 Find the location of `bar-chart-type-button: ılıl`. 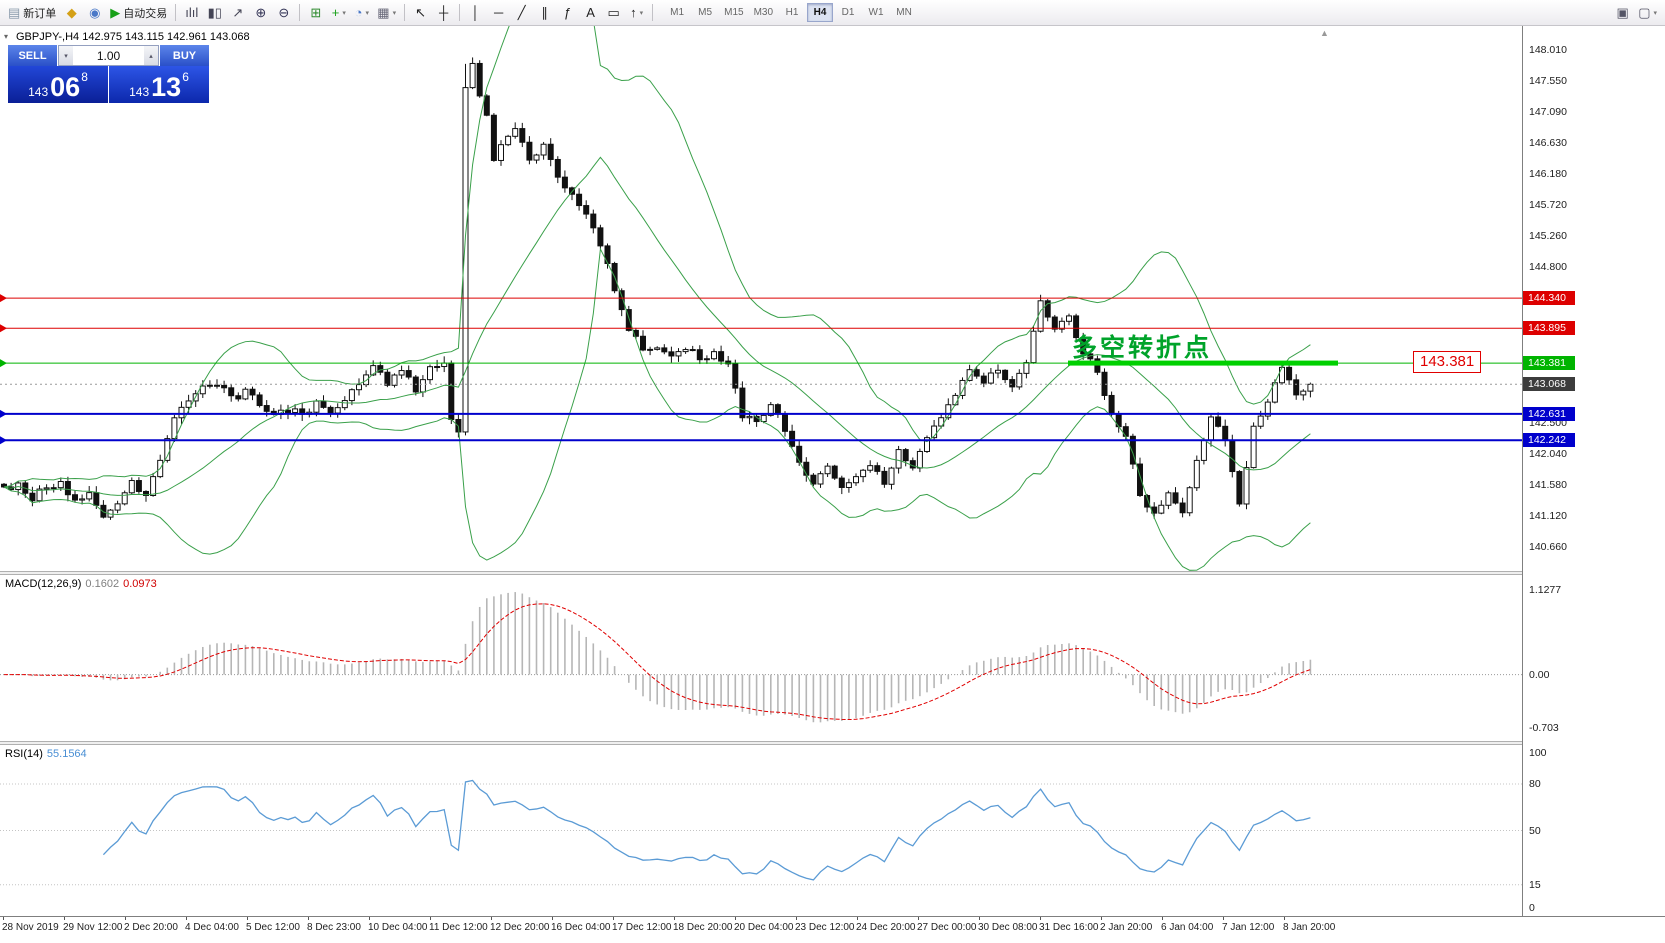

bar-chart-type-button: ılıl is located at coordinates (191, 13).